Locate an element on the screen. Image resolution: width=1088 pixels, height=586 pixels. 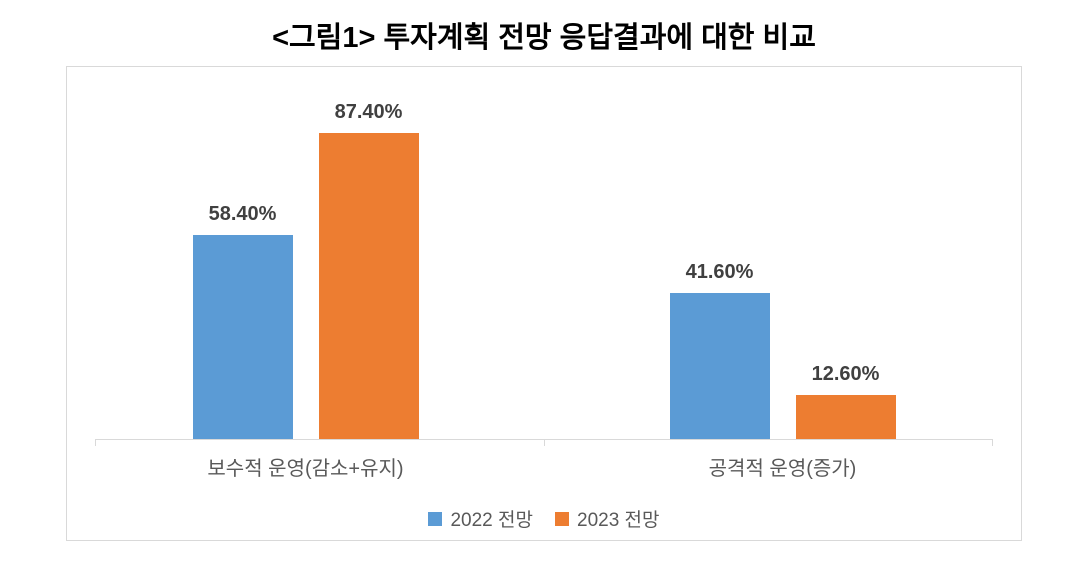
bar-value-label: 41.60% is located at coordinates (719, 272).